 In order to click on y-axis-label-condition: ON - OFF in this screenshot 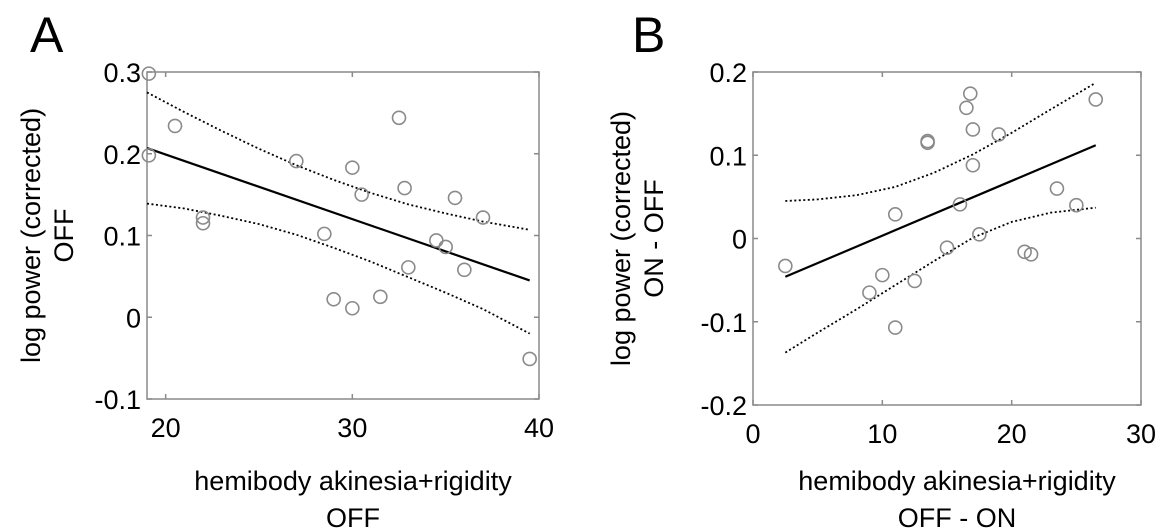, I will do `click(654, 238)`.